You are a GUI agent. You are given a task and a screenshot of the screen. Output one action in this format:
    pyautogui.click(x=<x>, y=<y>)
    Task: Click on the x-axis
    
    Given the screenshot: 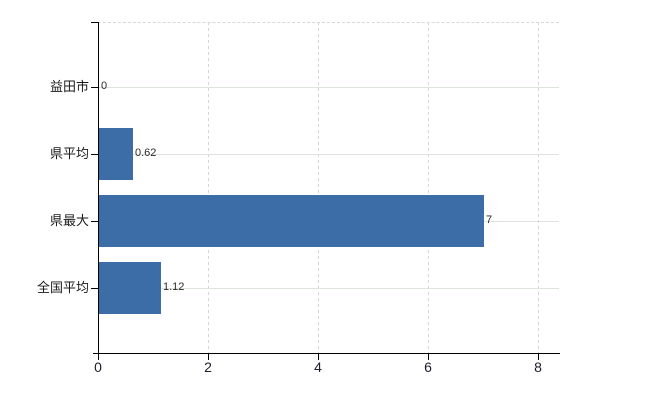 What is the action you would take?
    pyautogui.click(x=326, y=353)
    